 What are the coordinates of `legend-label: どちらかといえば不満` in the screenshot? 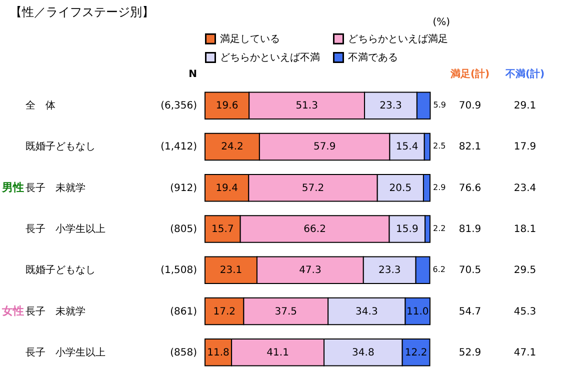 It's located at (270, 58).